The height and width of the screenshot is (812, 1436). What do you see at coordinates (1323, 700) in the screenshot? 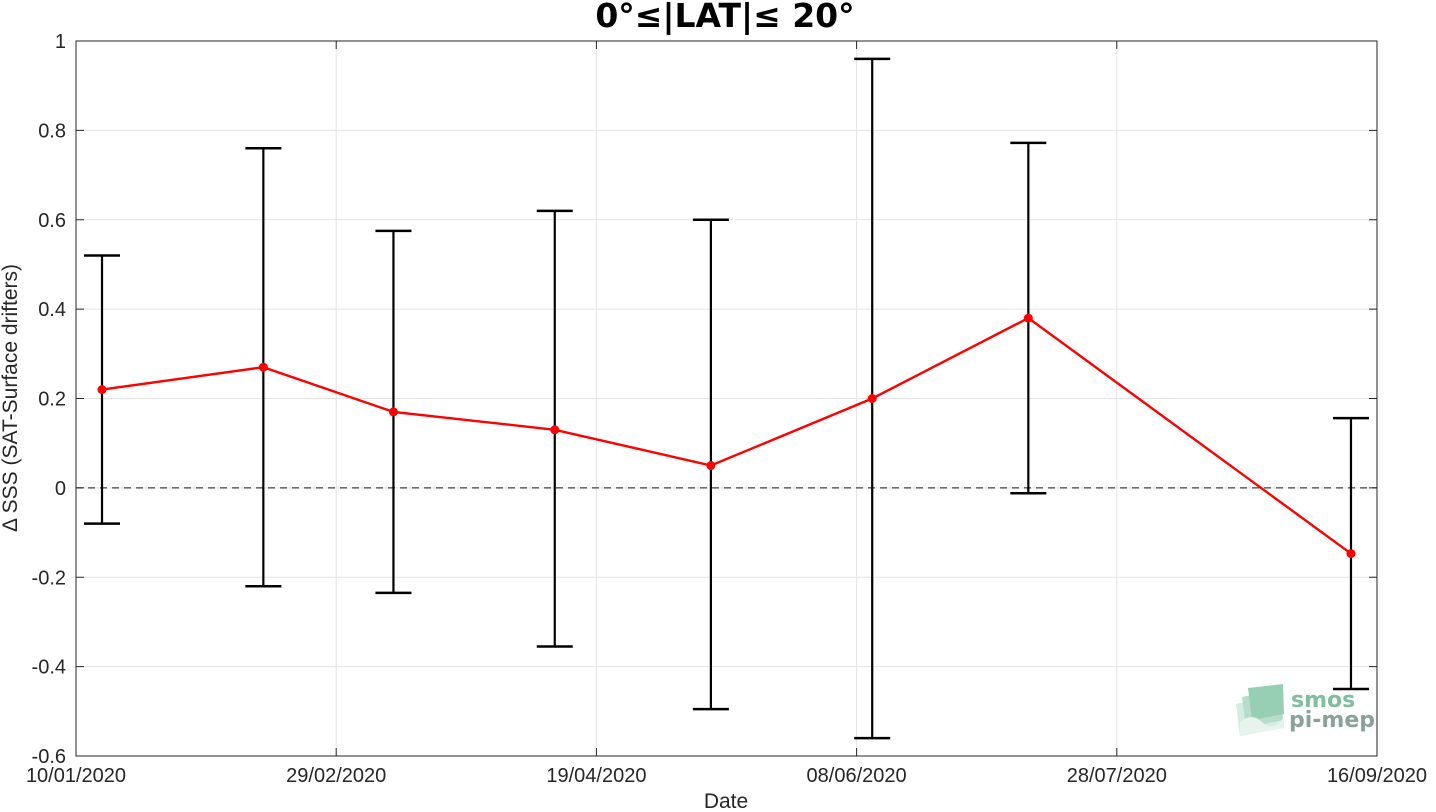
I see `logo-text-smos: smos` at bounding box center [1323, 700].